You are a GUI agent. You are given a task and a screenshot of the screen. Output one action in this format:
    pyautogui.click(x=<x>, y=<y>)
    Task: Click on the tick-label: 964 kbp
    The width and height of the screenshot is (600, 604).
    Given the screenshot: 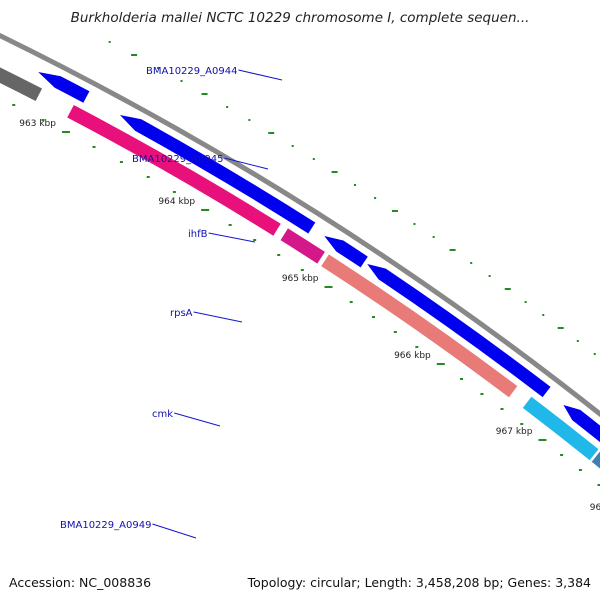 What is the action you would take?
    pyautogui.click(x=176, y=202)
    